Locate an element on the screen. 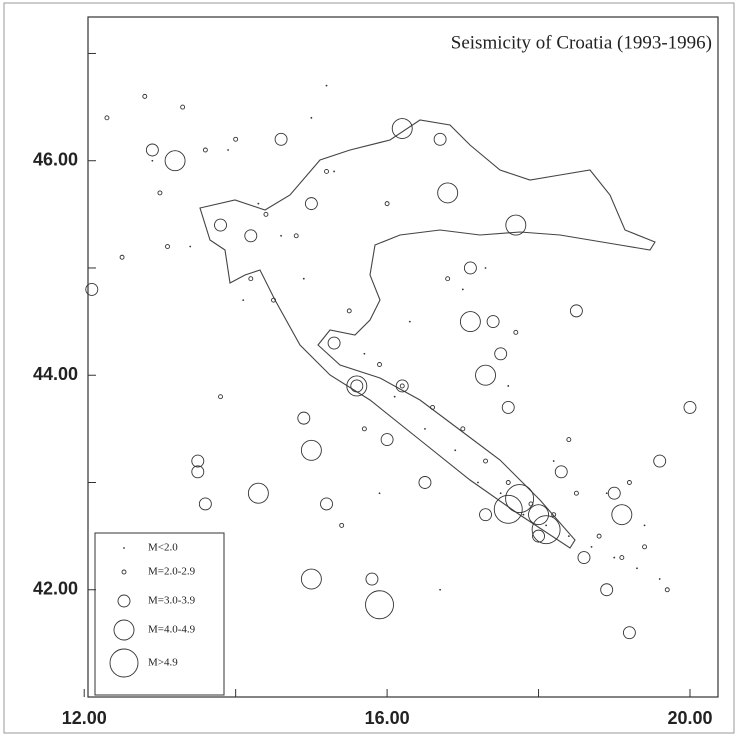 The height and width of the screenshot is (741, 738). y-tick-label: 42.00 is located at coordinates (55, 588).